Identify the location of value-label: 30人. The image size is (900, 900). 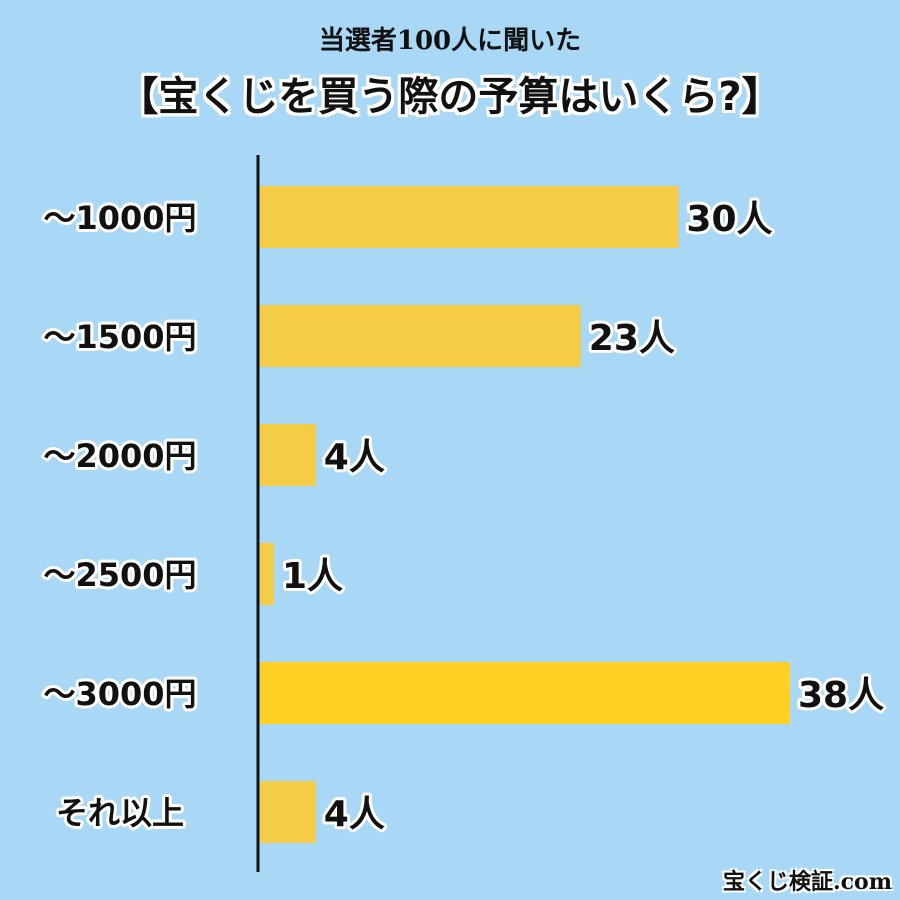
(729, 219).